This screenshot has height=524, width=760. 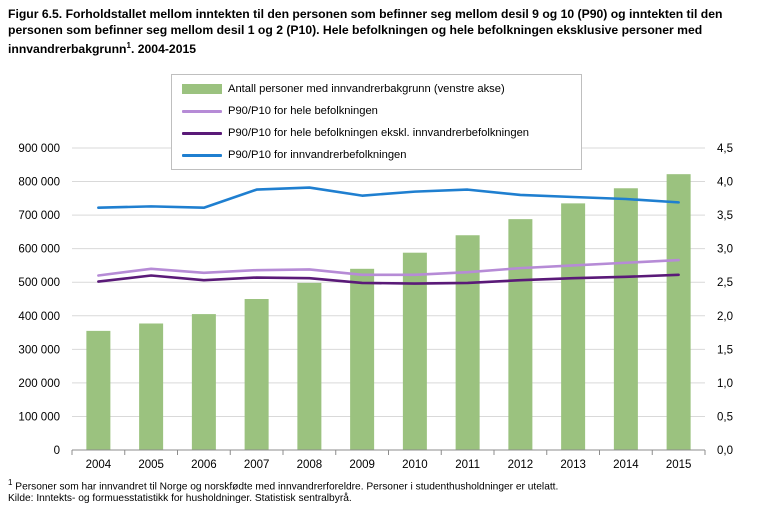 What do you see at coordinates (362, 465) in the screenshot?
I see `x-tick-label: 2009` at bounding box center [362, 465].